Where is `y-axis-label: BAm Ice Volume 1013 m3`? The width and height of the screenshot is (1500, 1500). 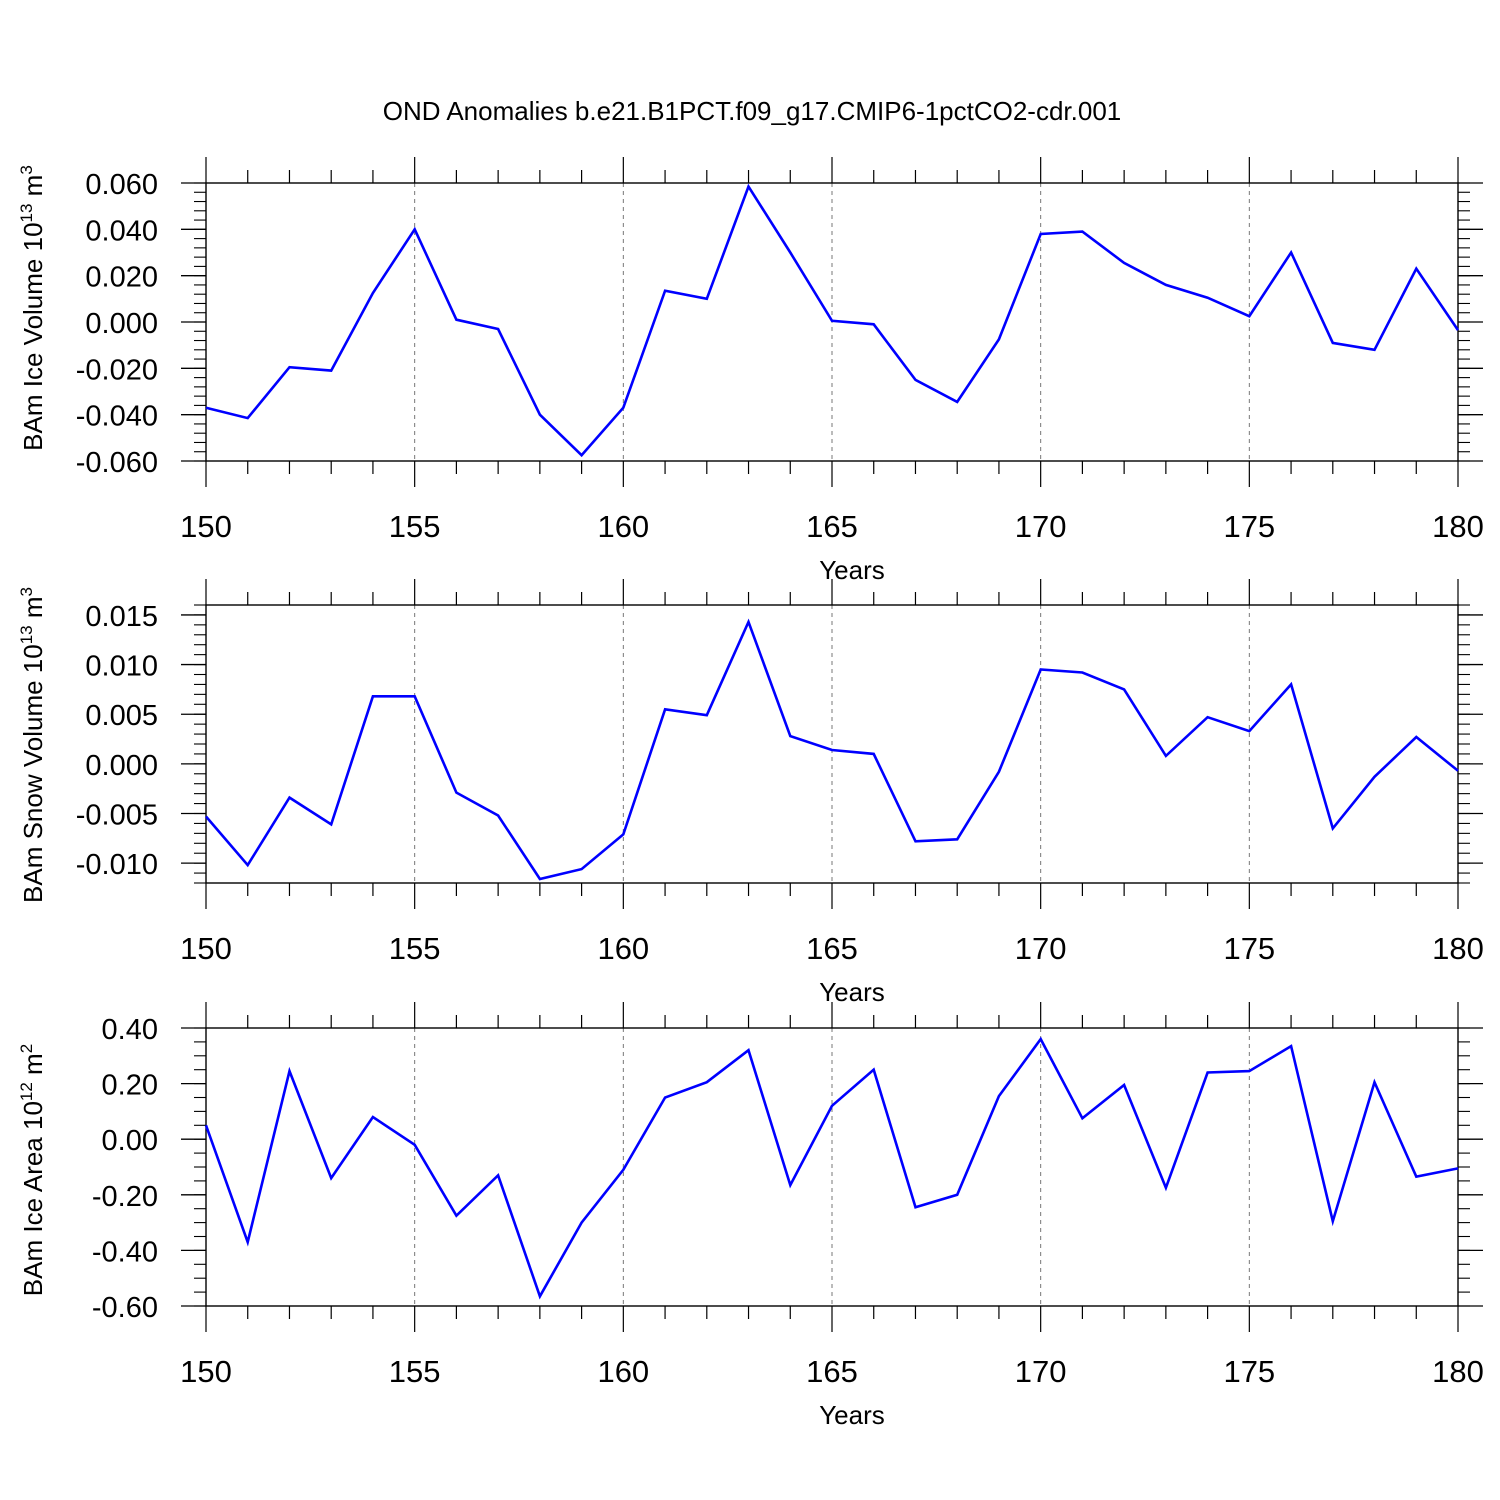
y-axis-label: BAm Ice Volume 1013 m3 is located at coordinates (32, 308).